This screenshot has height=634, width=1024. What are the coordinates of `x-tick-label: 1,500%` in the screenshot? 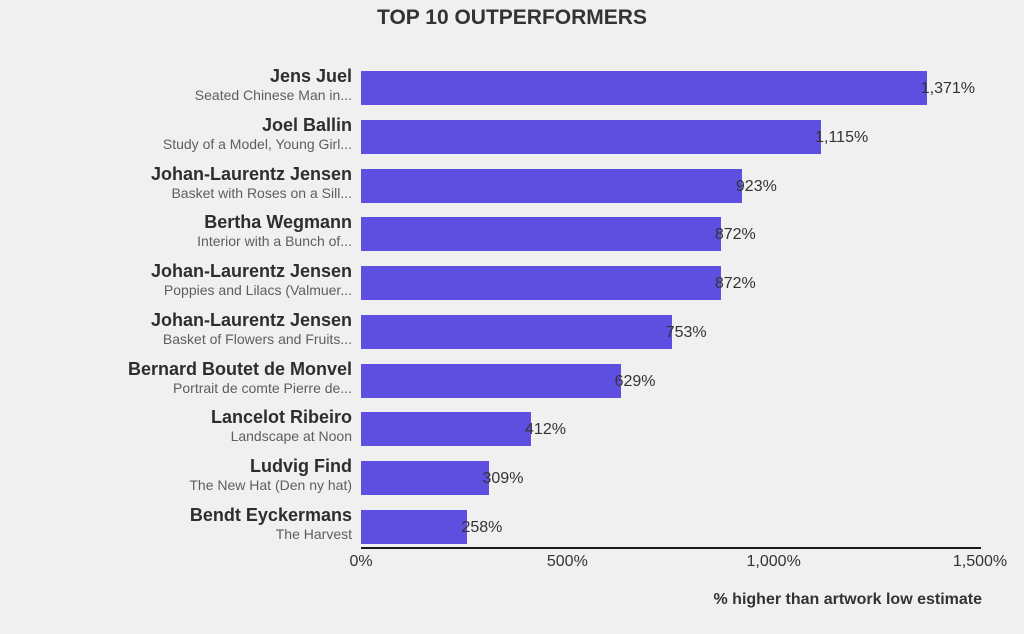 It's located at (980, 561).